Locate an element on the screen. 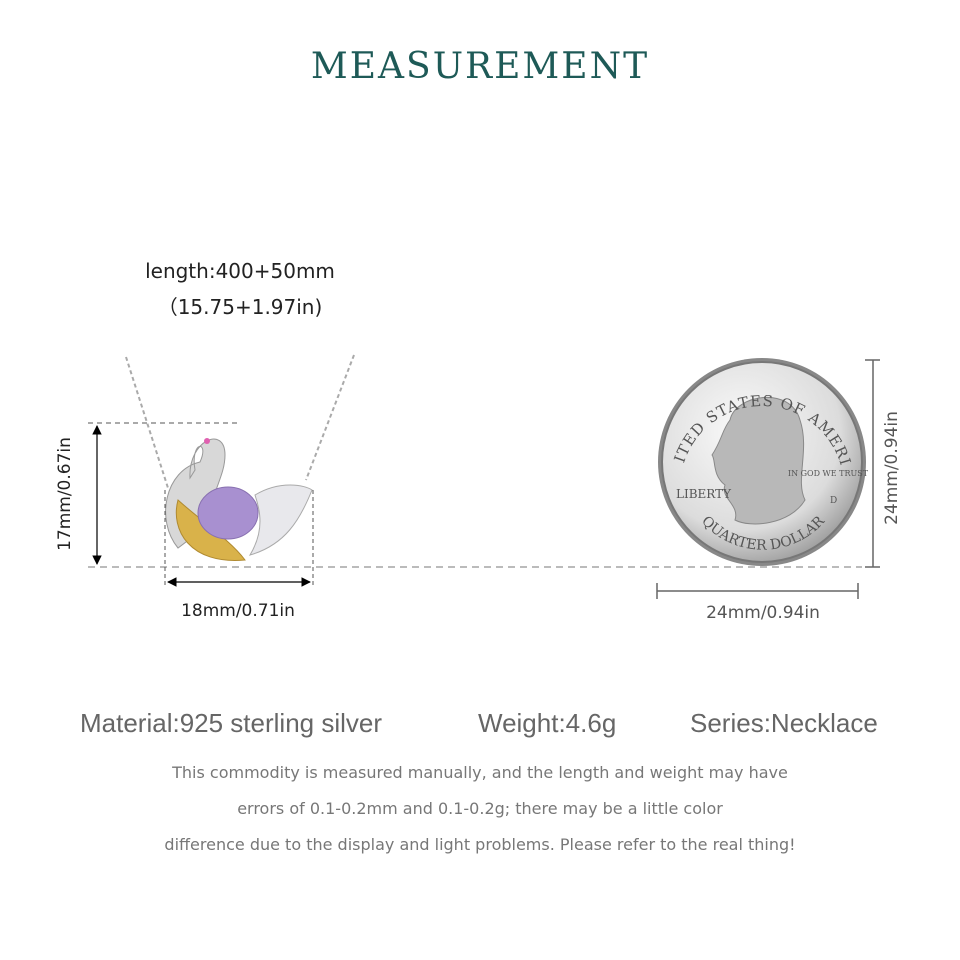 The width and height of the screenshot is (960, 960). chain-length-inches-label: （15.75+1.97in) is located at coordinates (240, 307).